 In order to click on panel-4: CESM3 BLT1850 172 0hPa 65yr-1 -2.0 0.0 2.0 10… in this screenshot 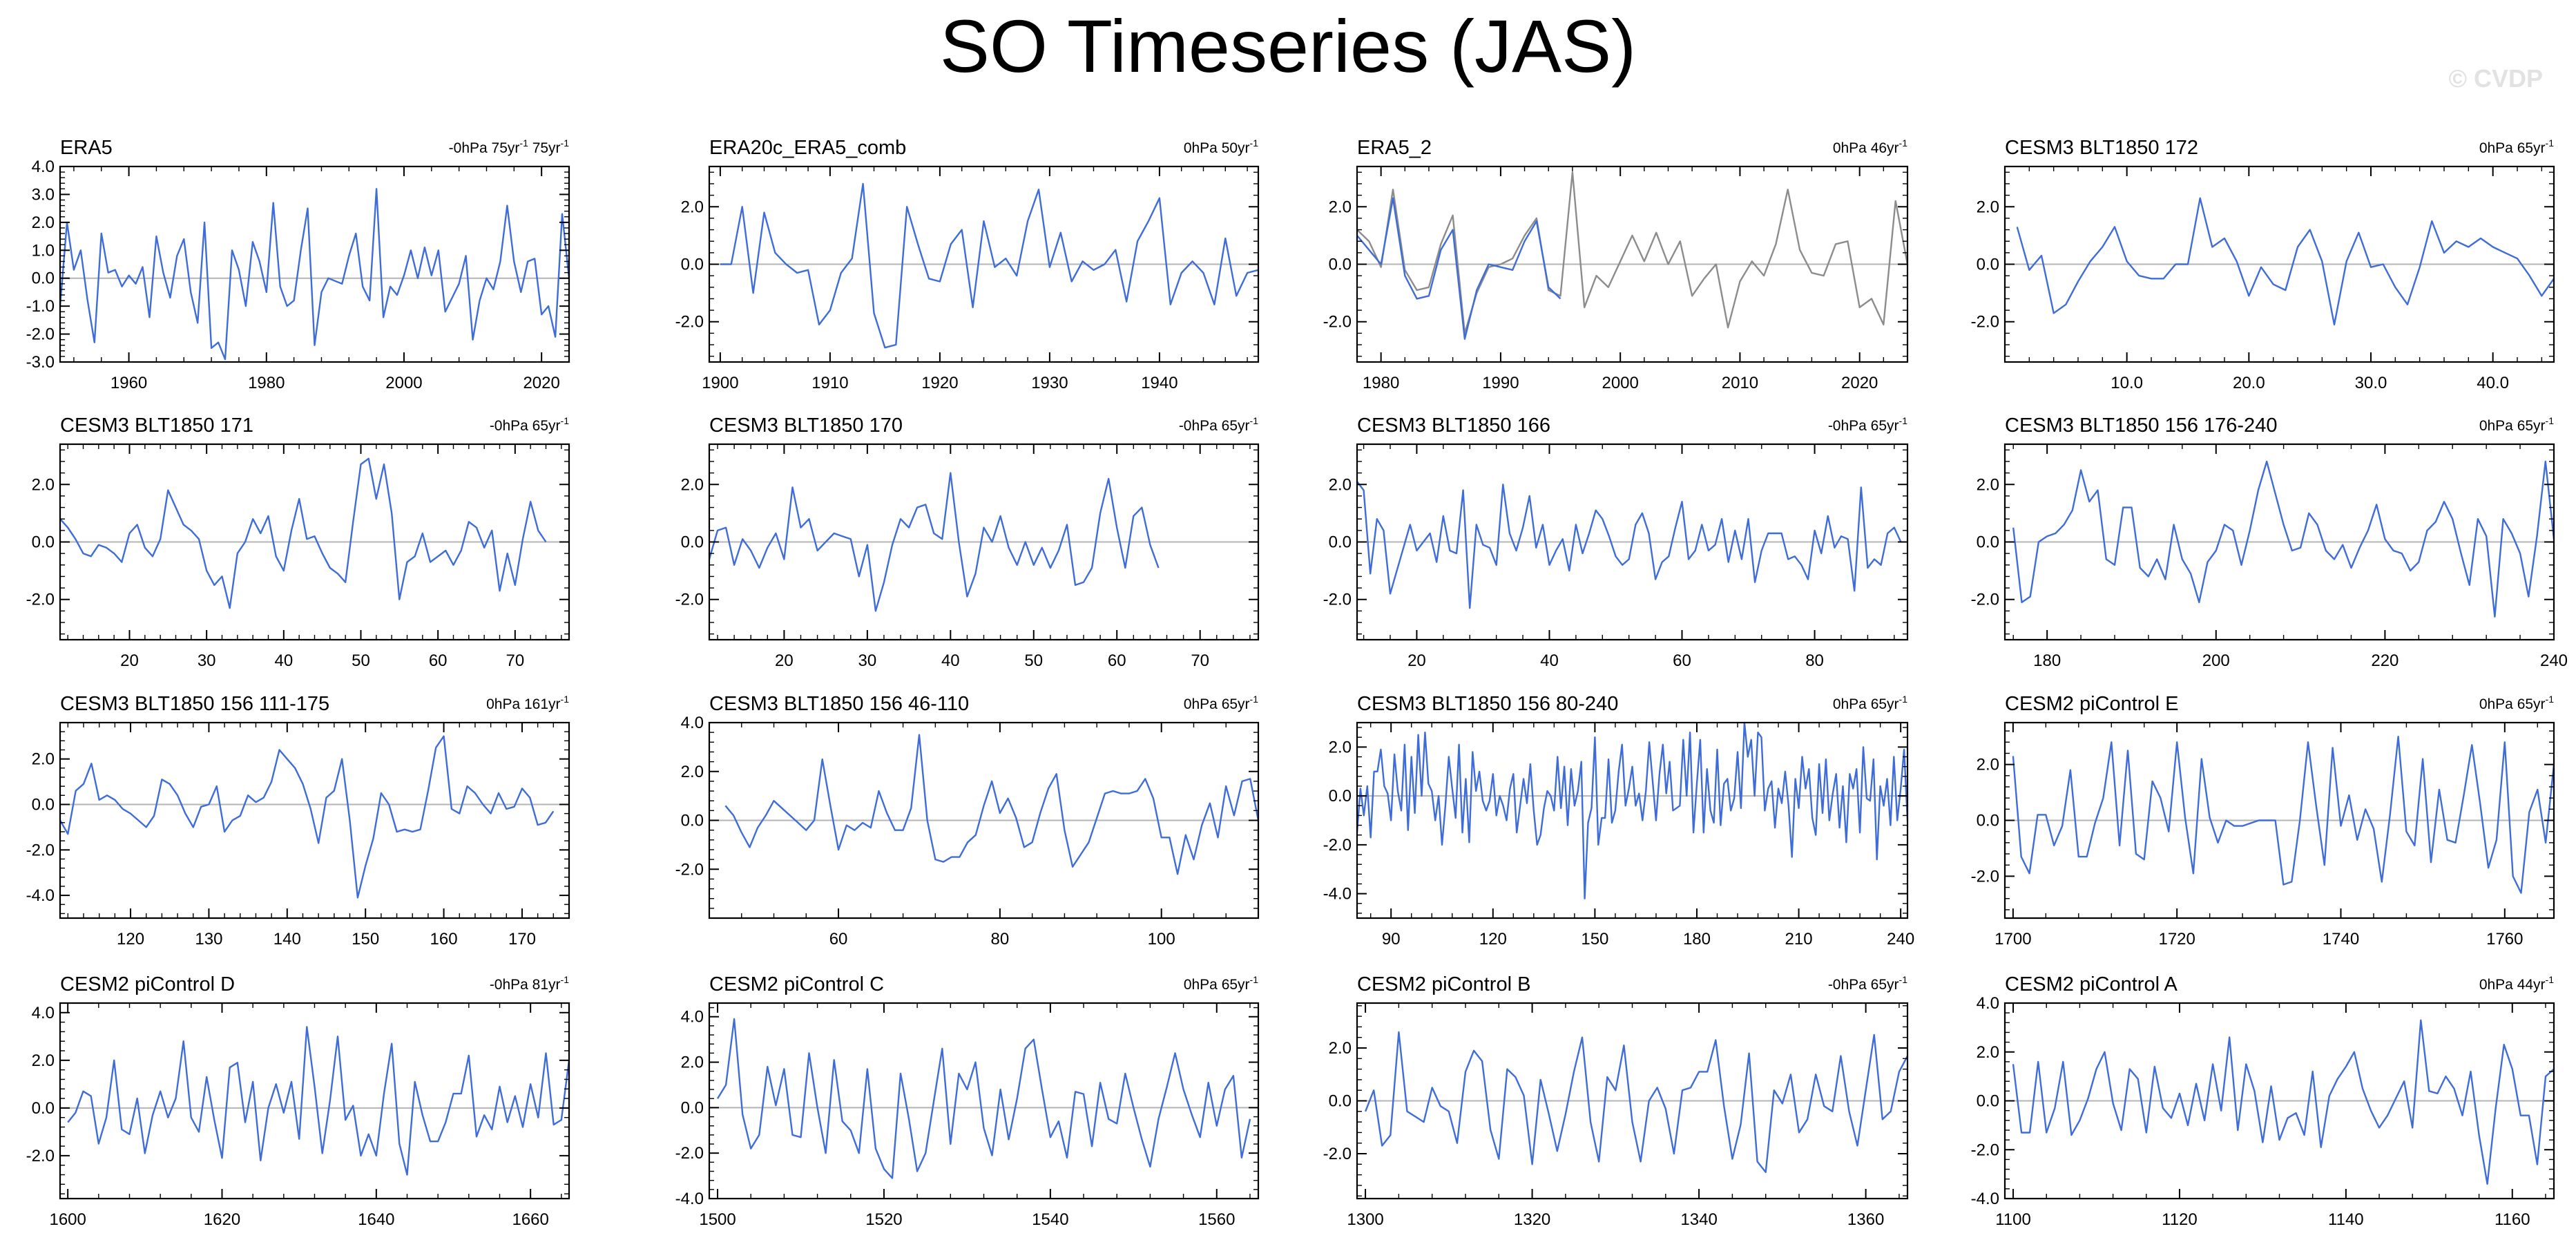, I will do `click(2263, 264)`.